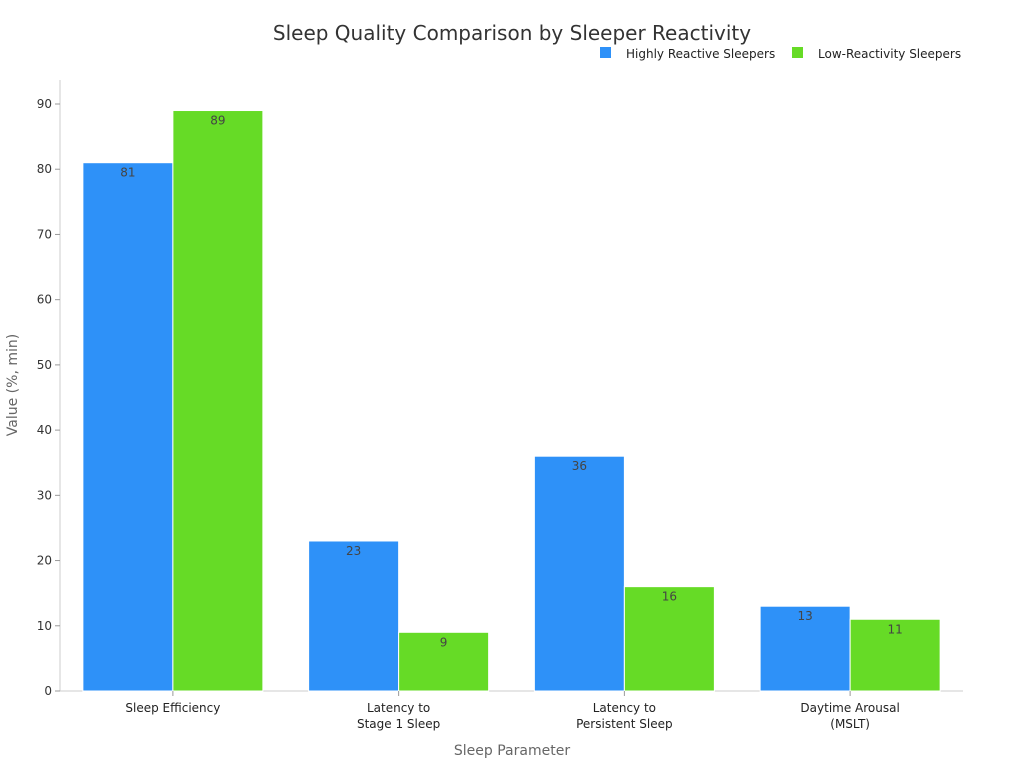  Describe the element at coordinates (44, 430) in the screenshot. I see `y-tick-label: 40` at that location.